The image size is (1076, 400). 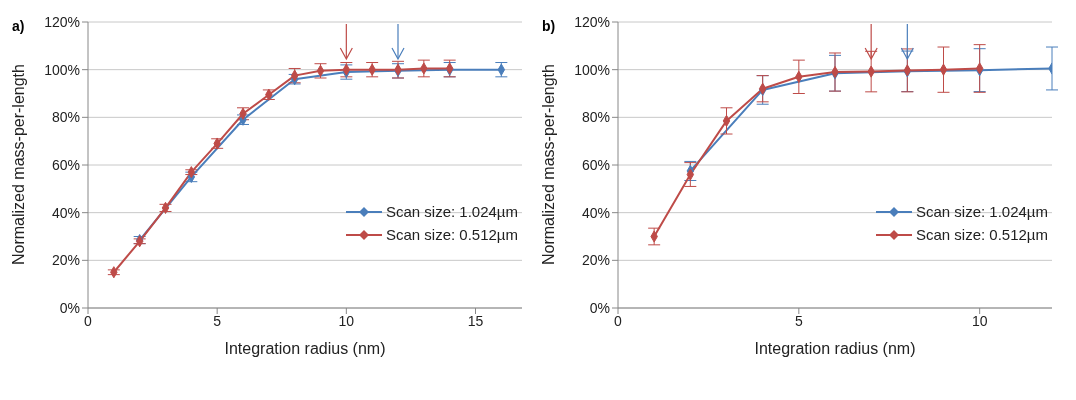 What do you see at coordinates (475, 320) in the screenshot?
I see `x-tick-label: 15` at bounding box center [475, 320].